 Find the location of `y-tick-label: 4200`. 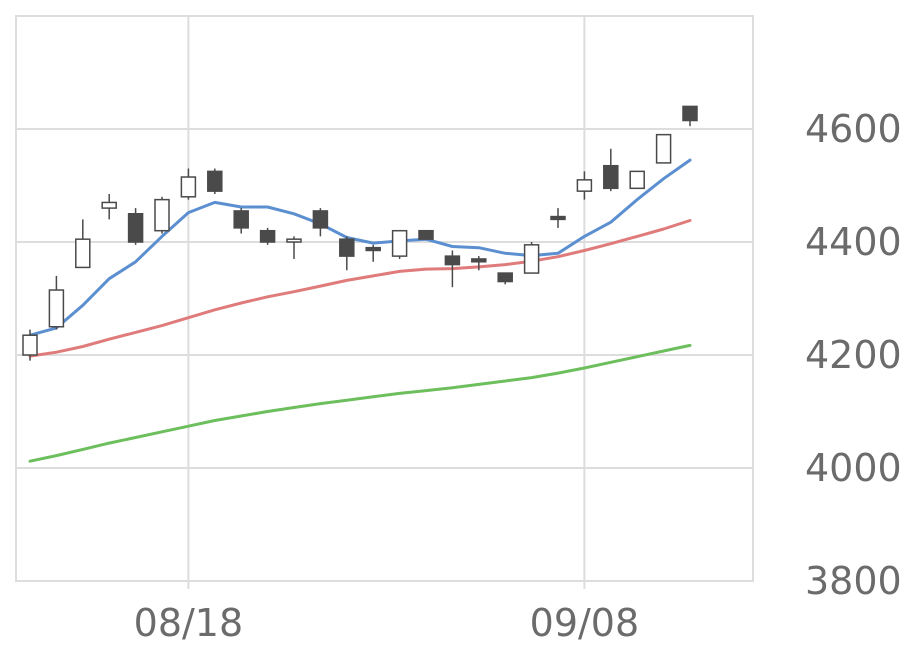

y-tick-label: 4200 is located at coordinates (853, 355).